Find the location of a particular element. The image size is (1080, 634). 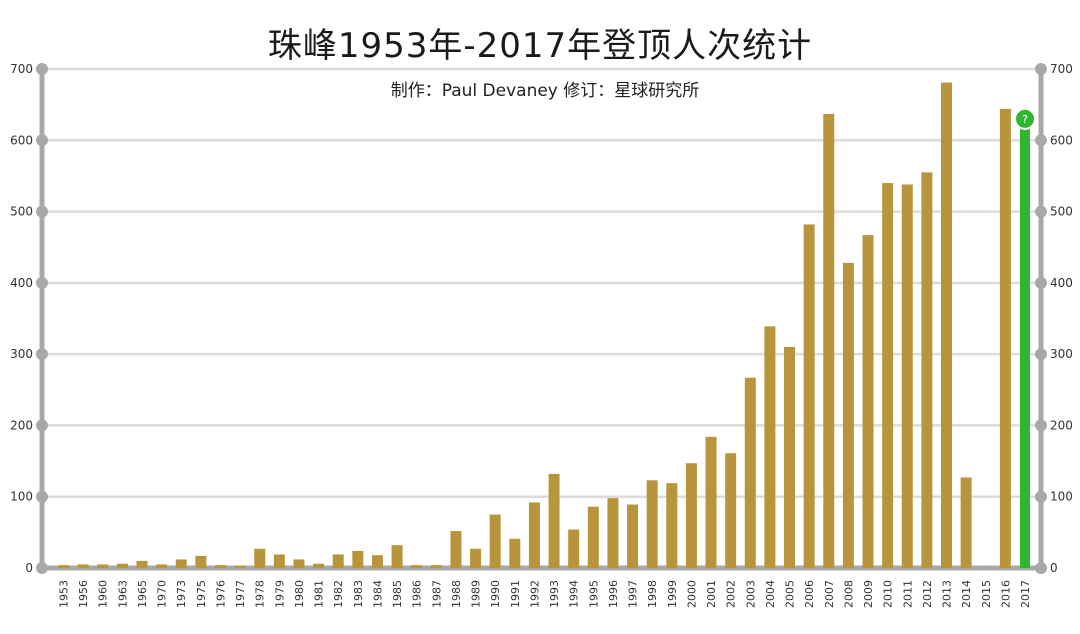

x-tick-label: 2006 is located at coordinates (809, 594).